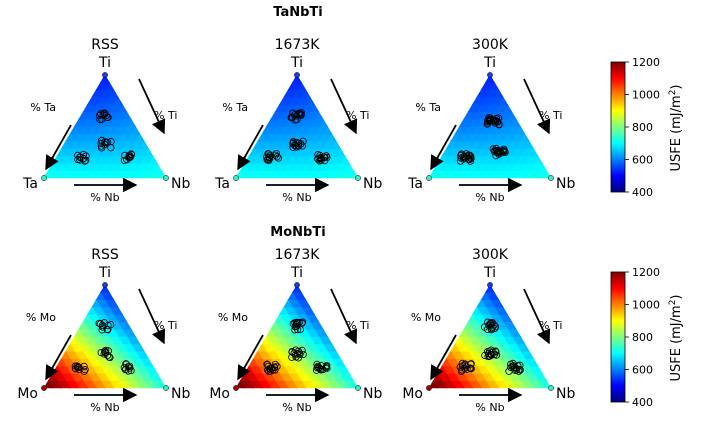 The image size is (706, 435). What do you see at coordinates (298, 255) in the screenshot?
I see `panel-title: 1673K` at bounding box center [298, 255].